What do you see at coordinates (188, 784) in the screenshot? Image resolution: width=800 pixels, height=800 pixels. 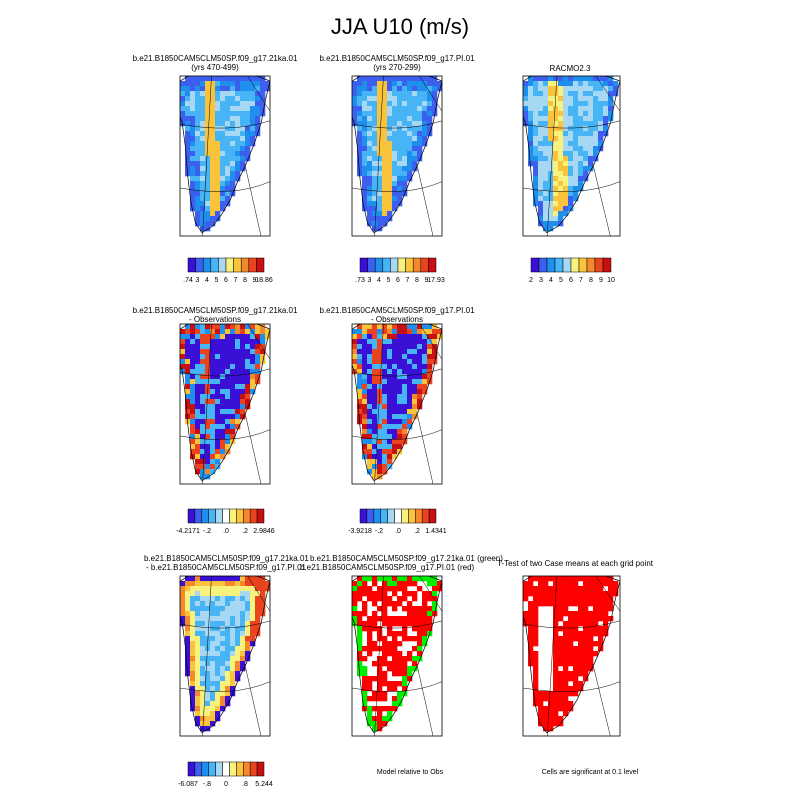 I see `colorbar-label: -6.087` at bounding box center [188, 784].